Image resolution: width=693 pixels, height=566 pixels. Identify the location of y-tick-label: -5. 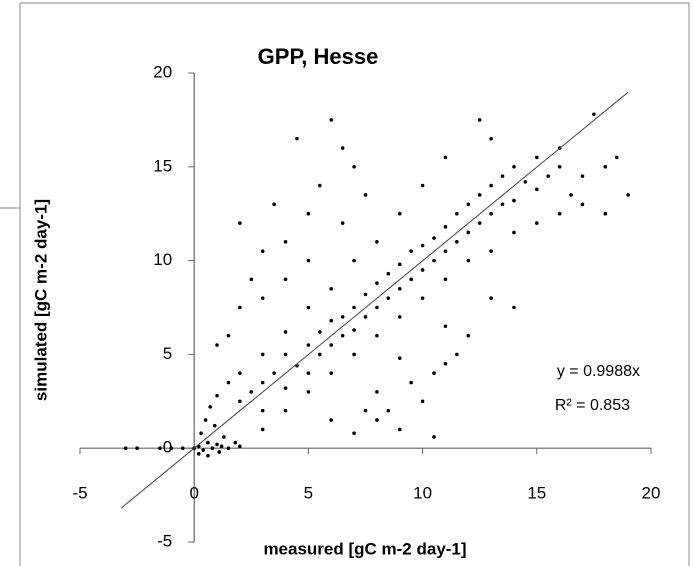
(164, 540).